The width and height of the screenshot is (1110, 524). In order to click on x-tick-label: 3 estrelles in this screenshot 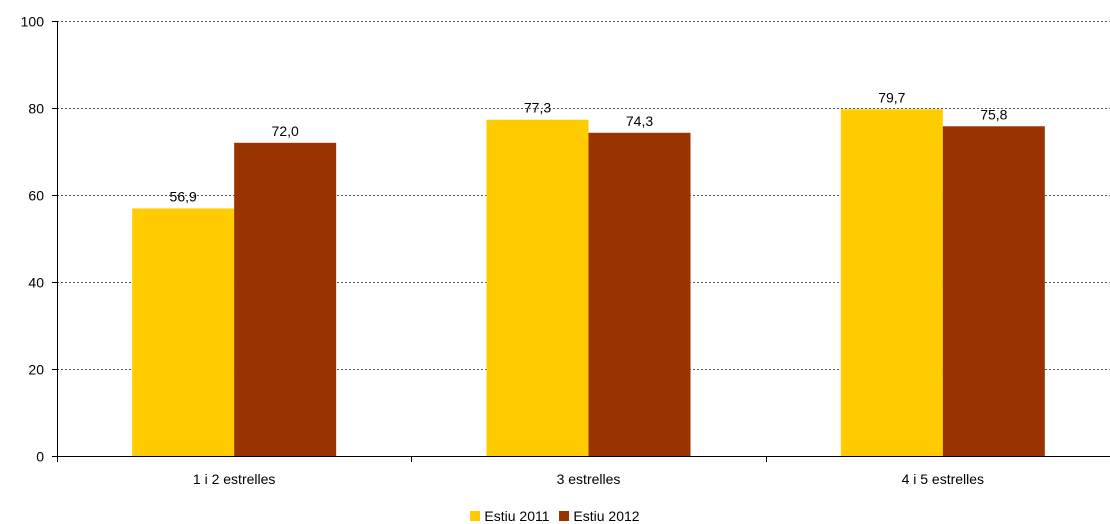, I will do `click(589, 479)`.